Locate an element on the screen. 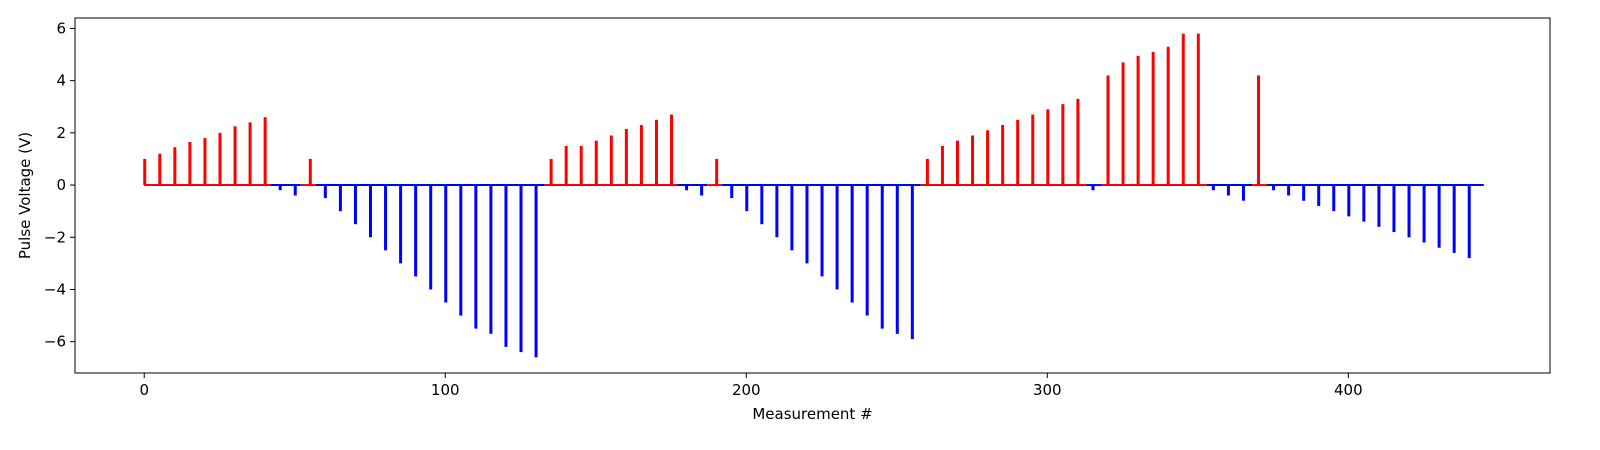 This screenshot has height=450, width=1600. x-tick-label: 200 is located at coordinates (746, 390).